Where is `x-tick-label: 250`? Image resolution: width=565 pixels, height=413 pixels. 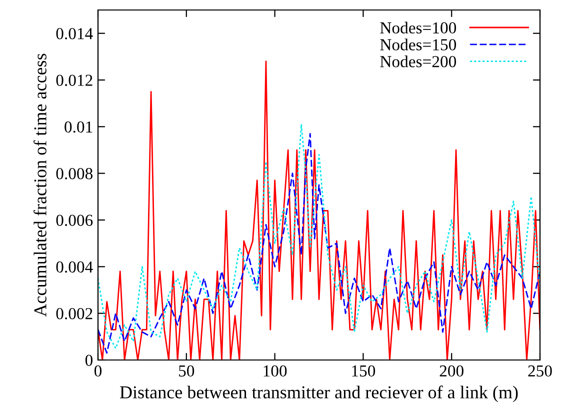
x-tick-label: 250 is located at coordinates (540, 371).